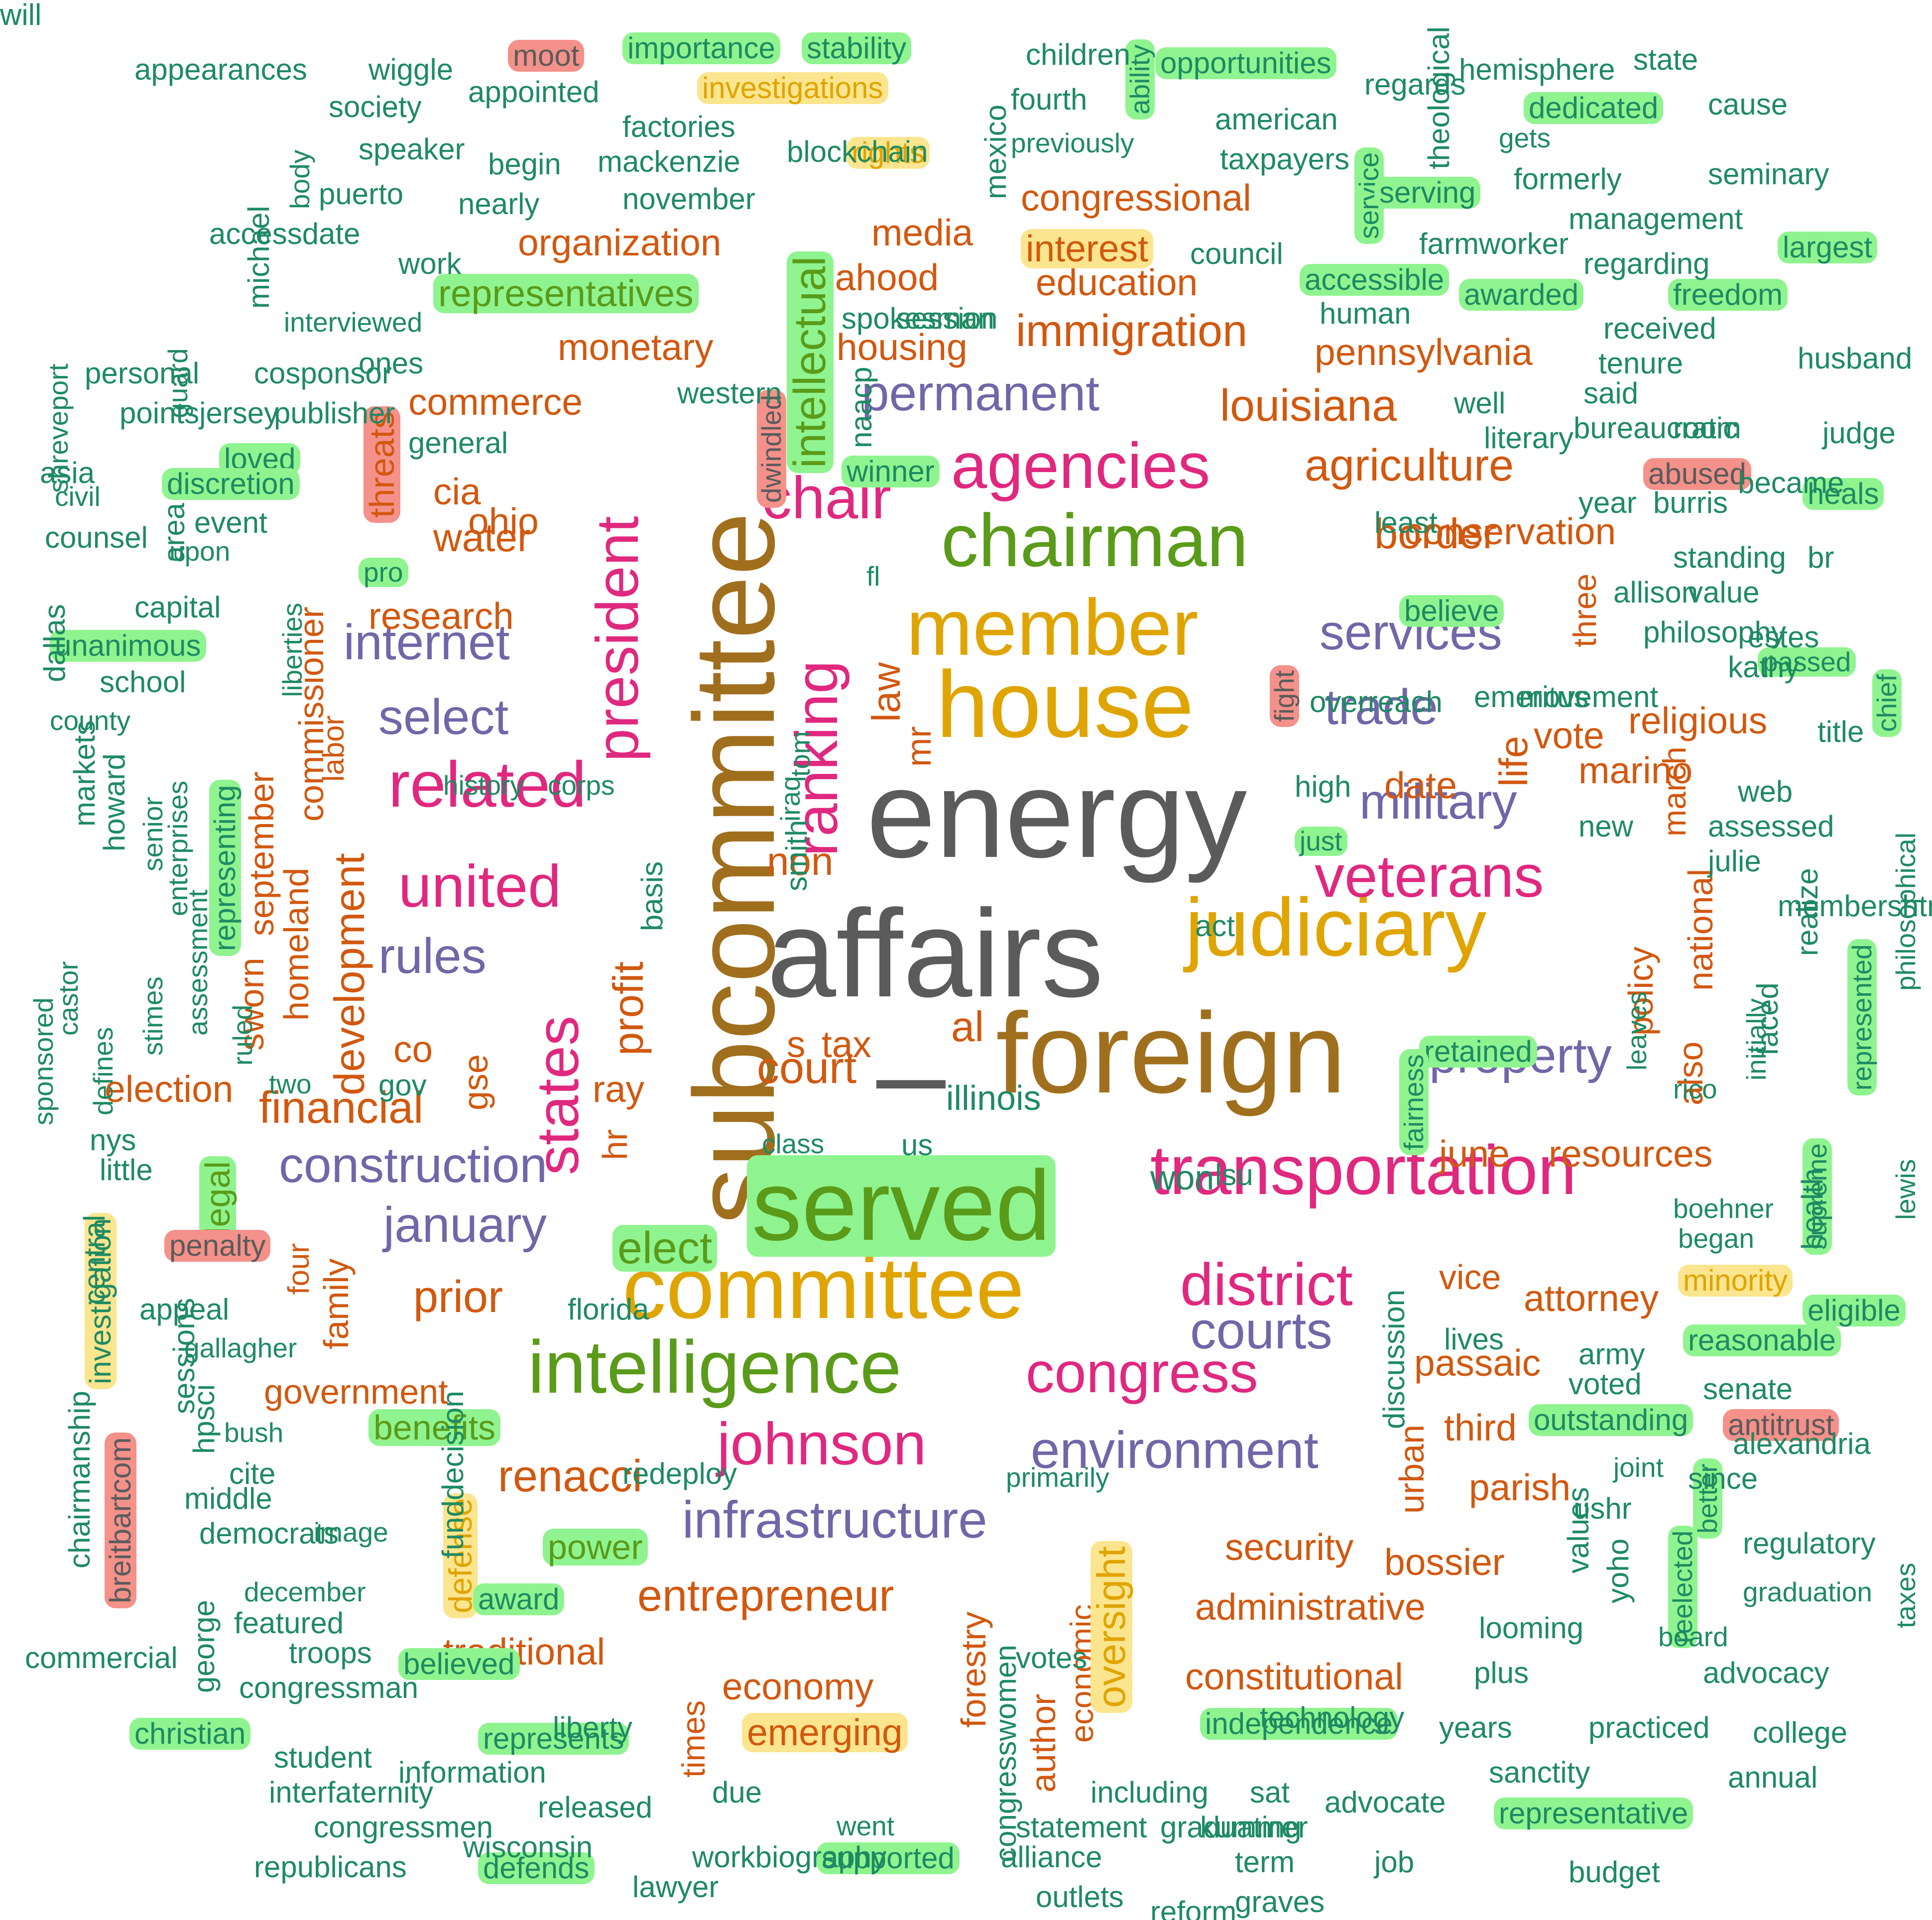 Image resolution: width=1932 pixels, height=1920 pixels. What do you see at coordinates (1149, 1792) in the screenshot?
I see `word-including: including` at bounding box center [1149, 1792].